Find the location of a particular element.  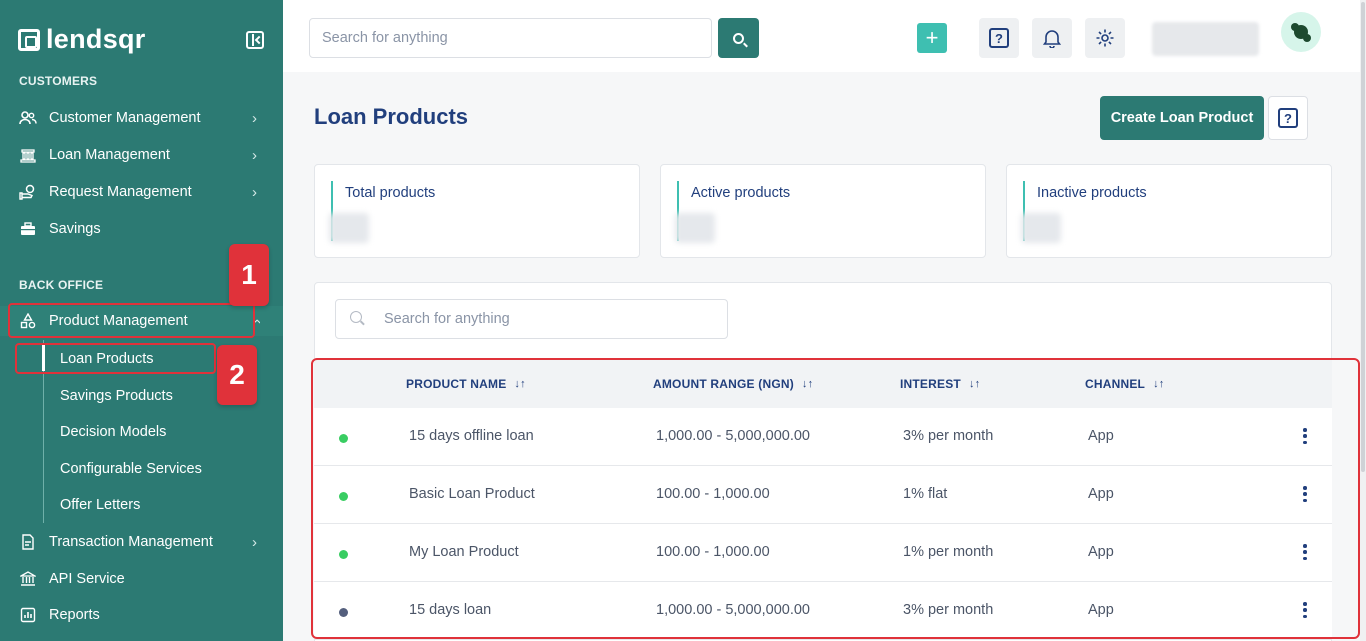

sidebar-item-transaction-management: Transaction Management › is located at coordinates (141, 542).